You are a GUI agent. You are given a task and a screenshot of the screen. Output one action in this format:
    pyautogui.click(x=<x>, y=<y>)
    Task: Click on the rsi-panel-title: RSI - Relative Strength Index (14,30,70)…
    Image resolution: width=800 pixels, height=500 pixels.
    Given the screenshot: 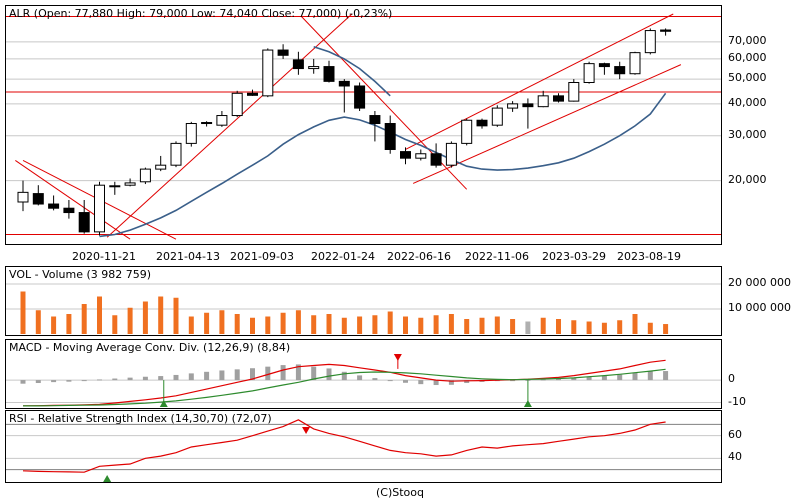 What is the action you would take?
    pyautogui.click(x=140, y=418)
    